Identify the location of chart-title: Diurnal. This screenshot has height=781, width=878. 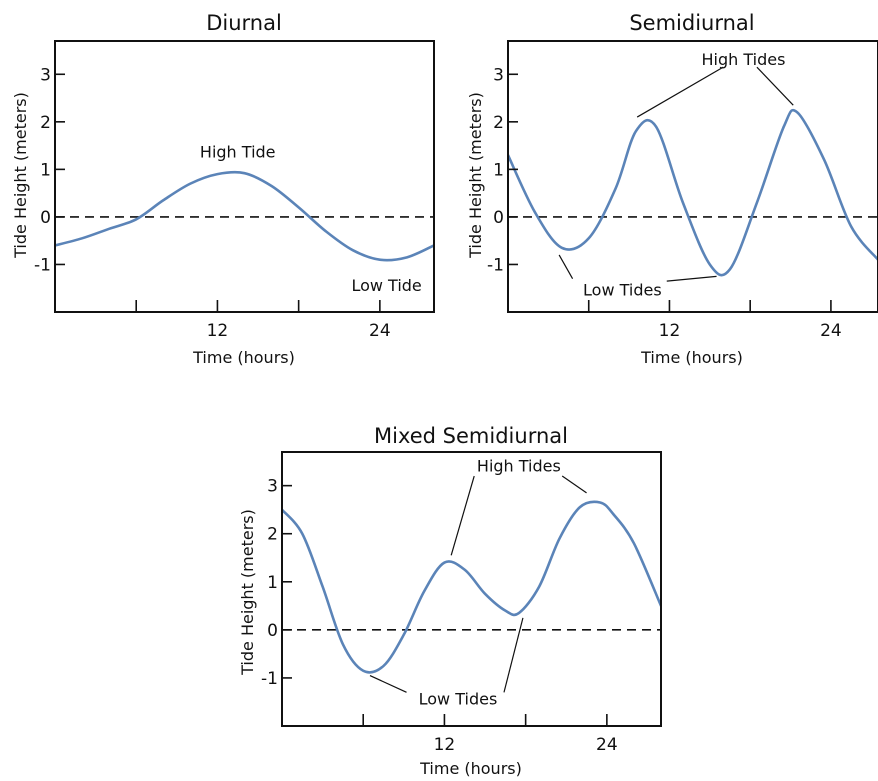
(244, 23).